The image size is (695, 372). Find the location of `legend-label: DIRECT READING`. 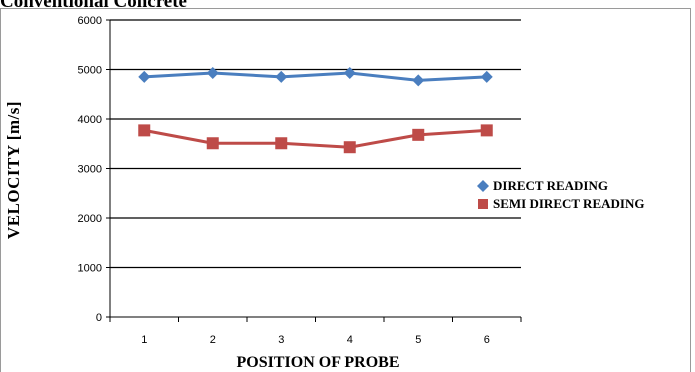

legend-label: DIRECT READING is located at coordinates (550, 185).